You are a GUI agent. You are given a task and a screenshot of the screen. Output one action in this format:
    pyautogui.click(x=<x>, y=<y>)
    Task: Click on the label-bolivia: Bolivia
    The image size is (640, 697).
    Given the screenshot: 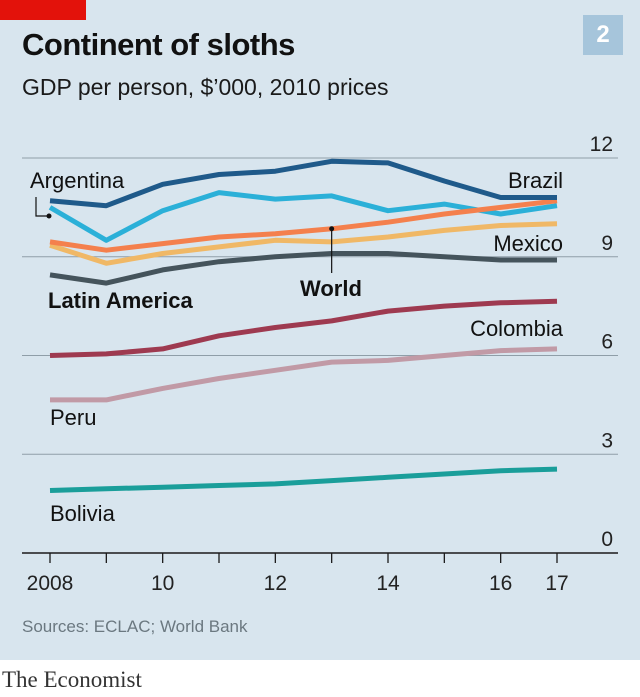 What is the action you would take?
    pyautogui.click(x=83, y=513)
    